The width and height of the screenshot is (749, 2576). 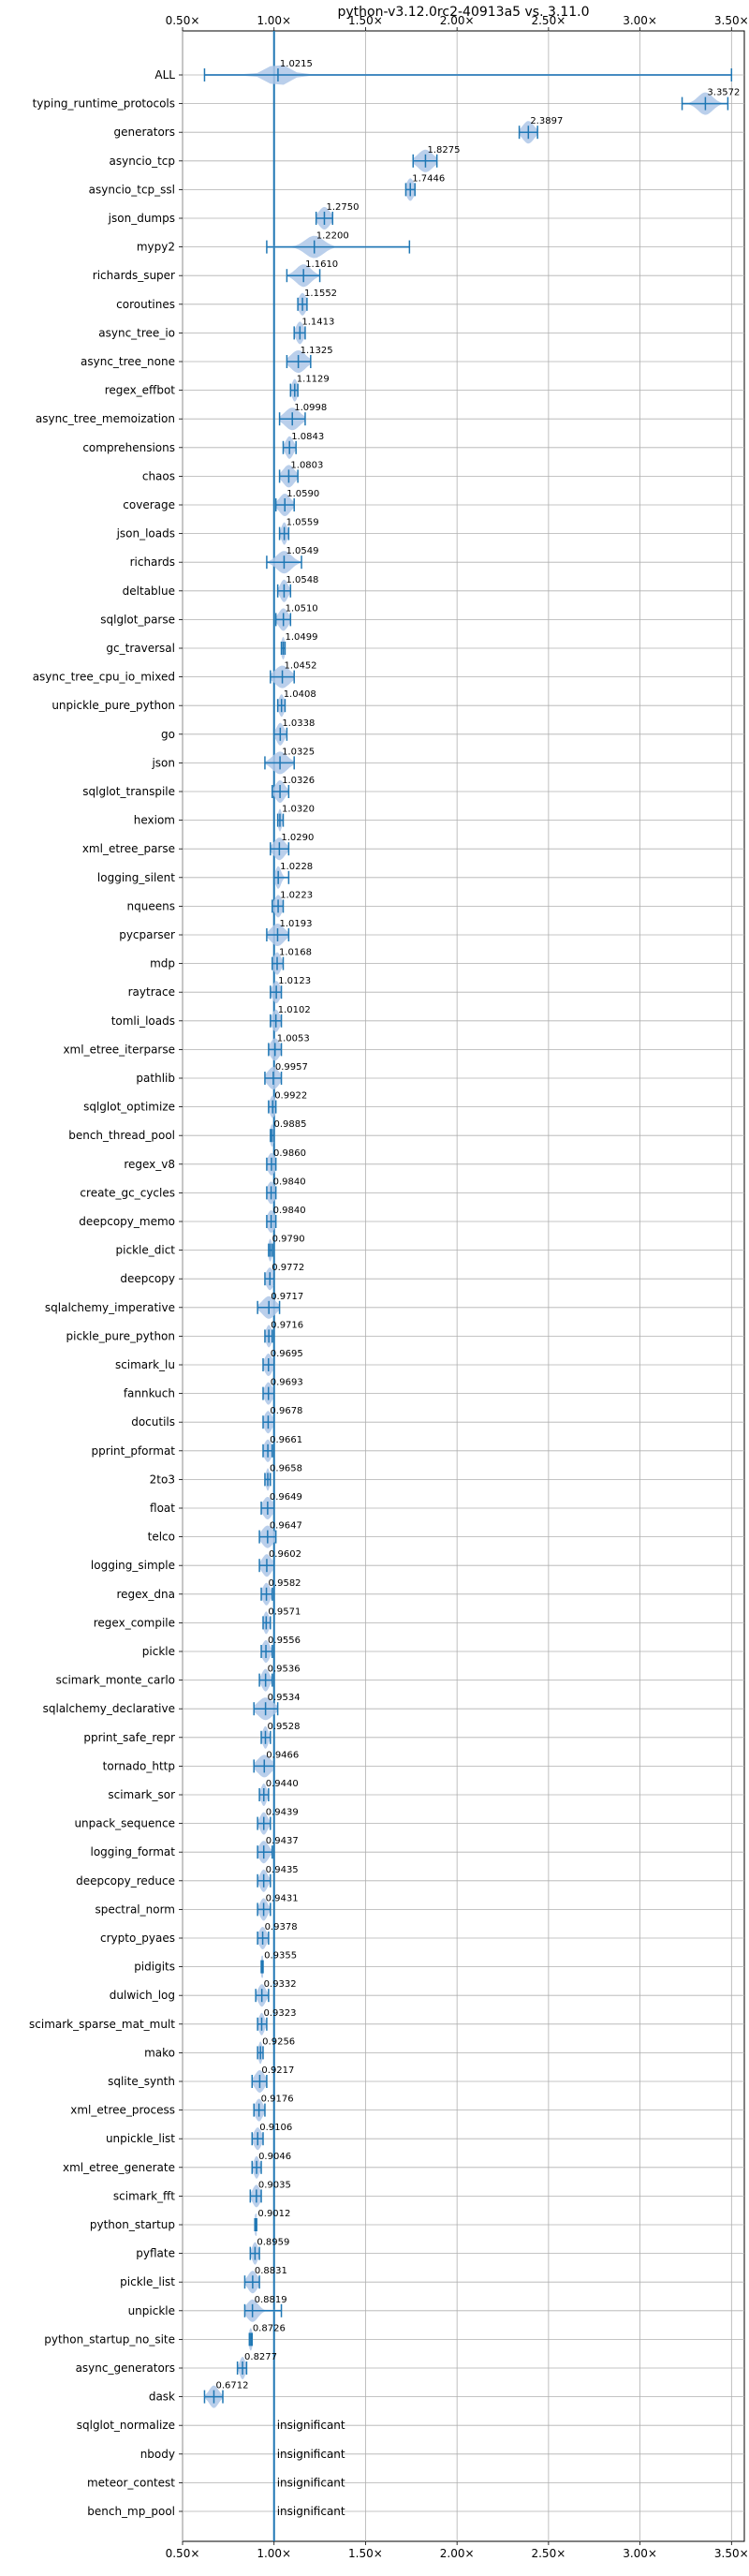 What do you see at coordinates (158, 476) in the screenshot?
I see `y-tick-label: chaos` at bounding box center [158, 476].